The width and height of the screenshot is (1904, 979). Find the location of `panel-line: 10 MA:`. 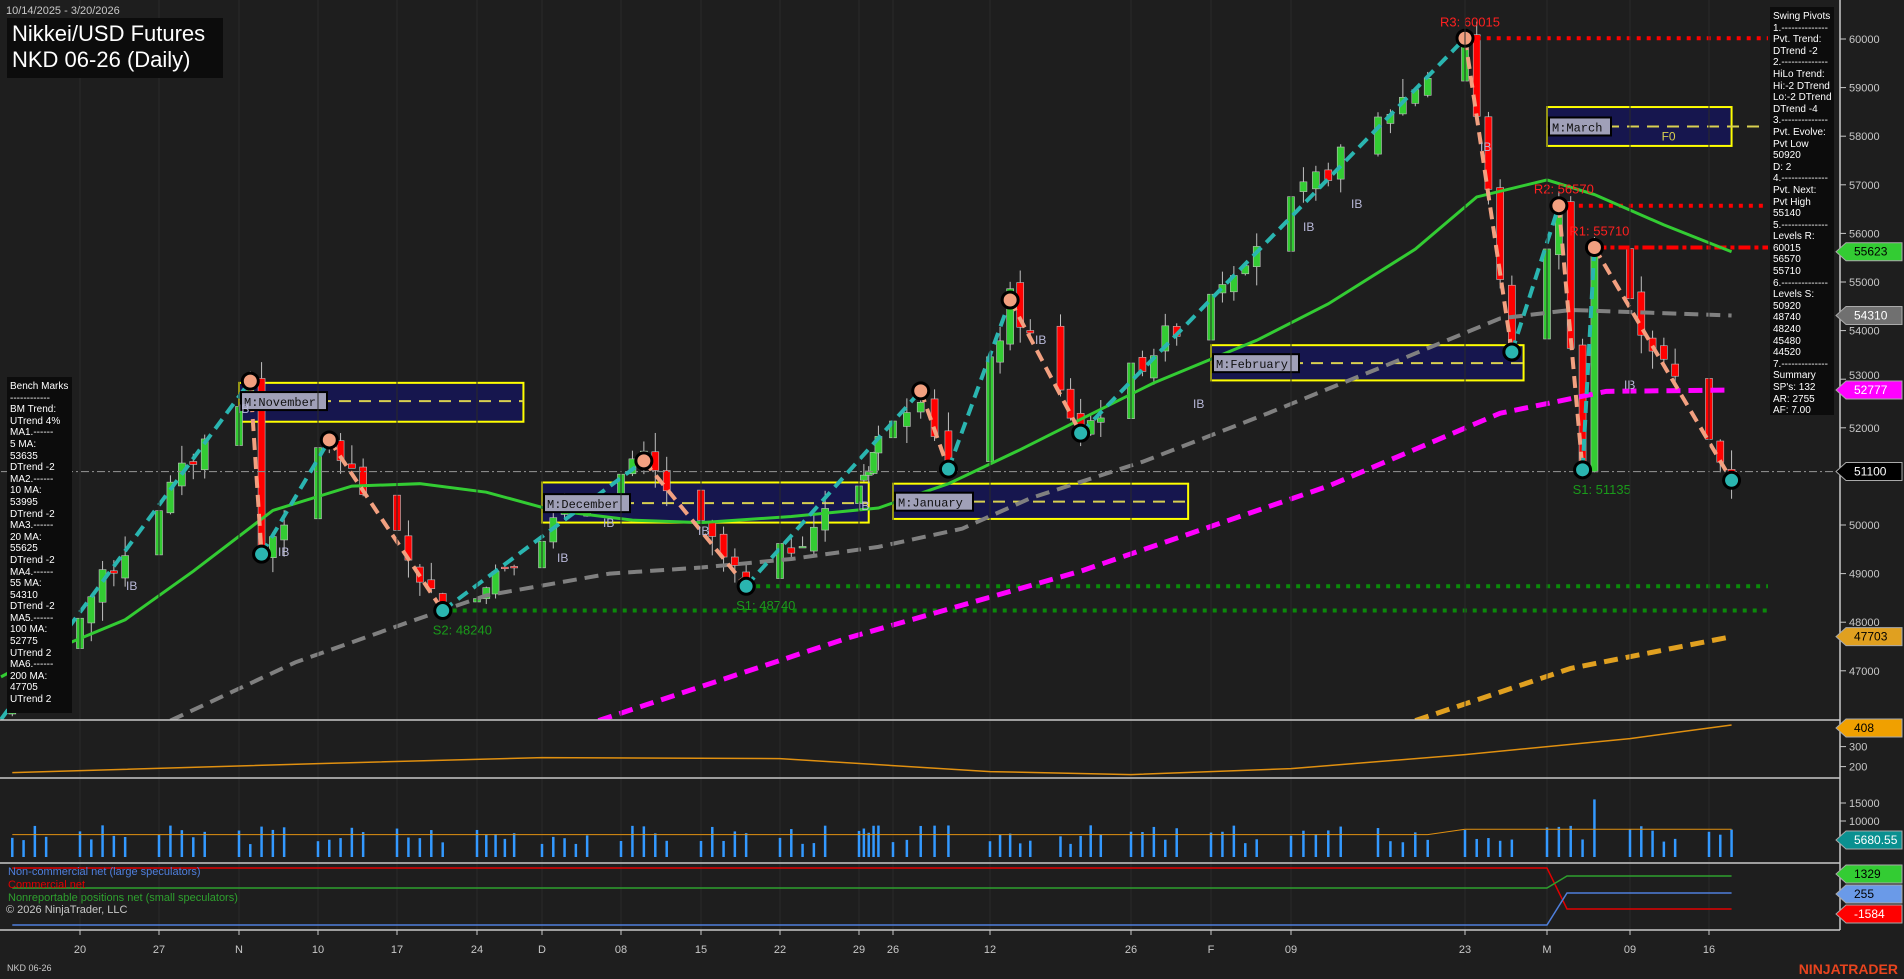

panel-line: 10 MA: is located at coordinates (26, 491).